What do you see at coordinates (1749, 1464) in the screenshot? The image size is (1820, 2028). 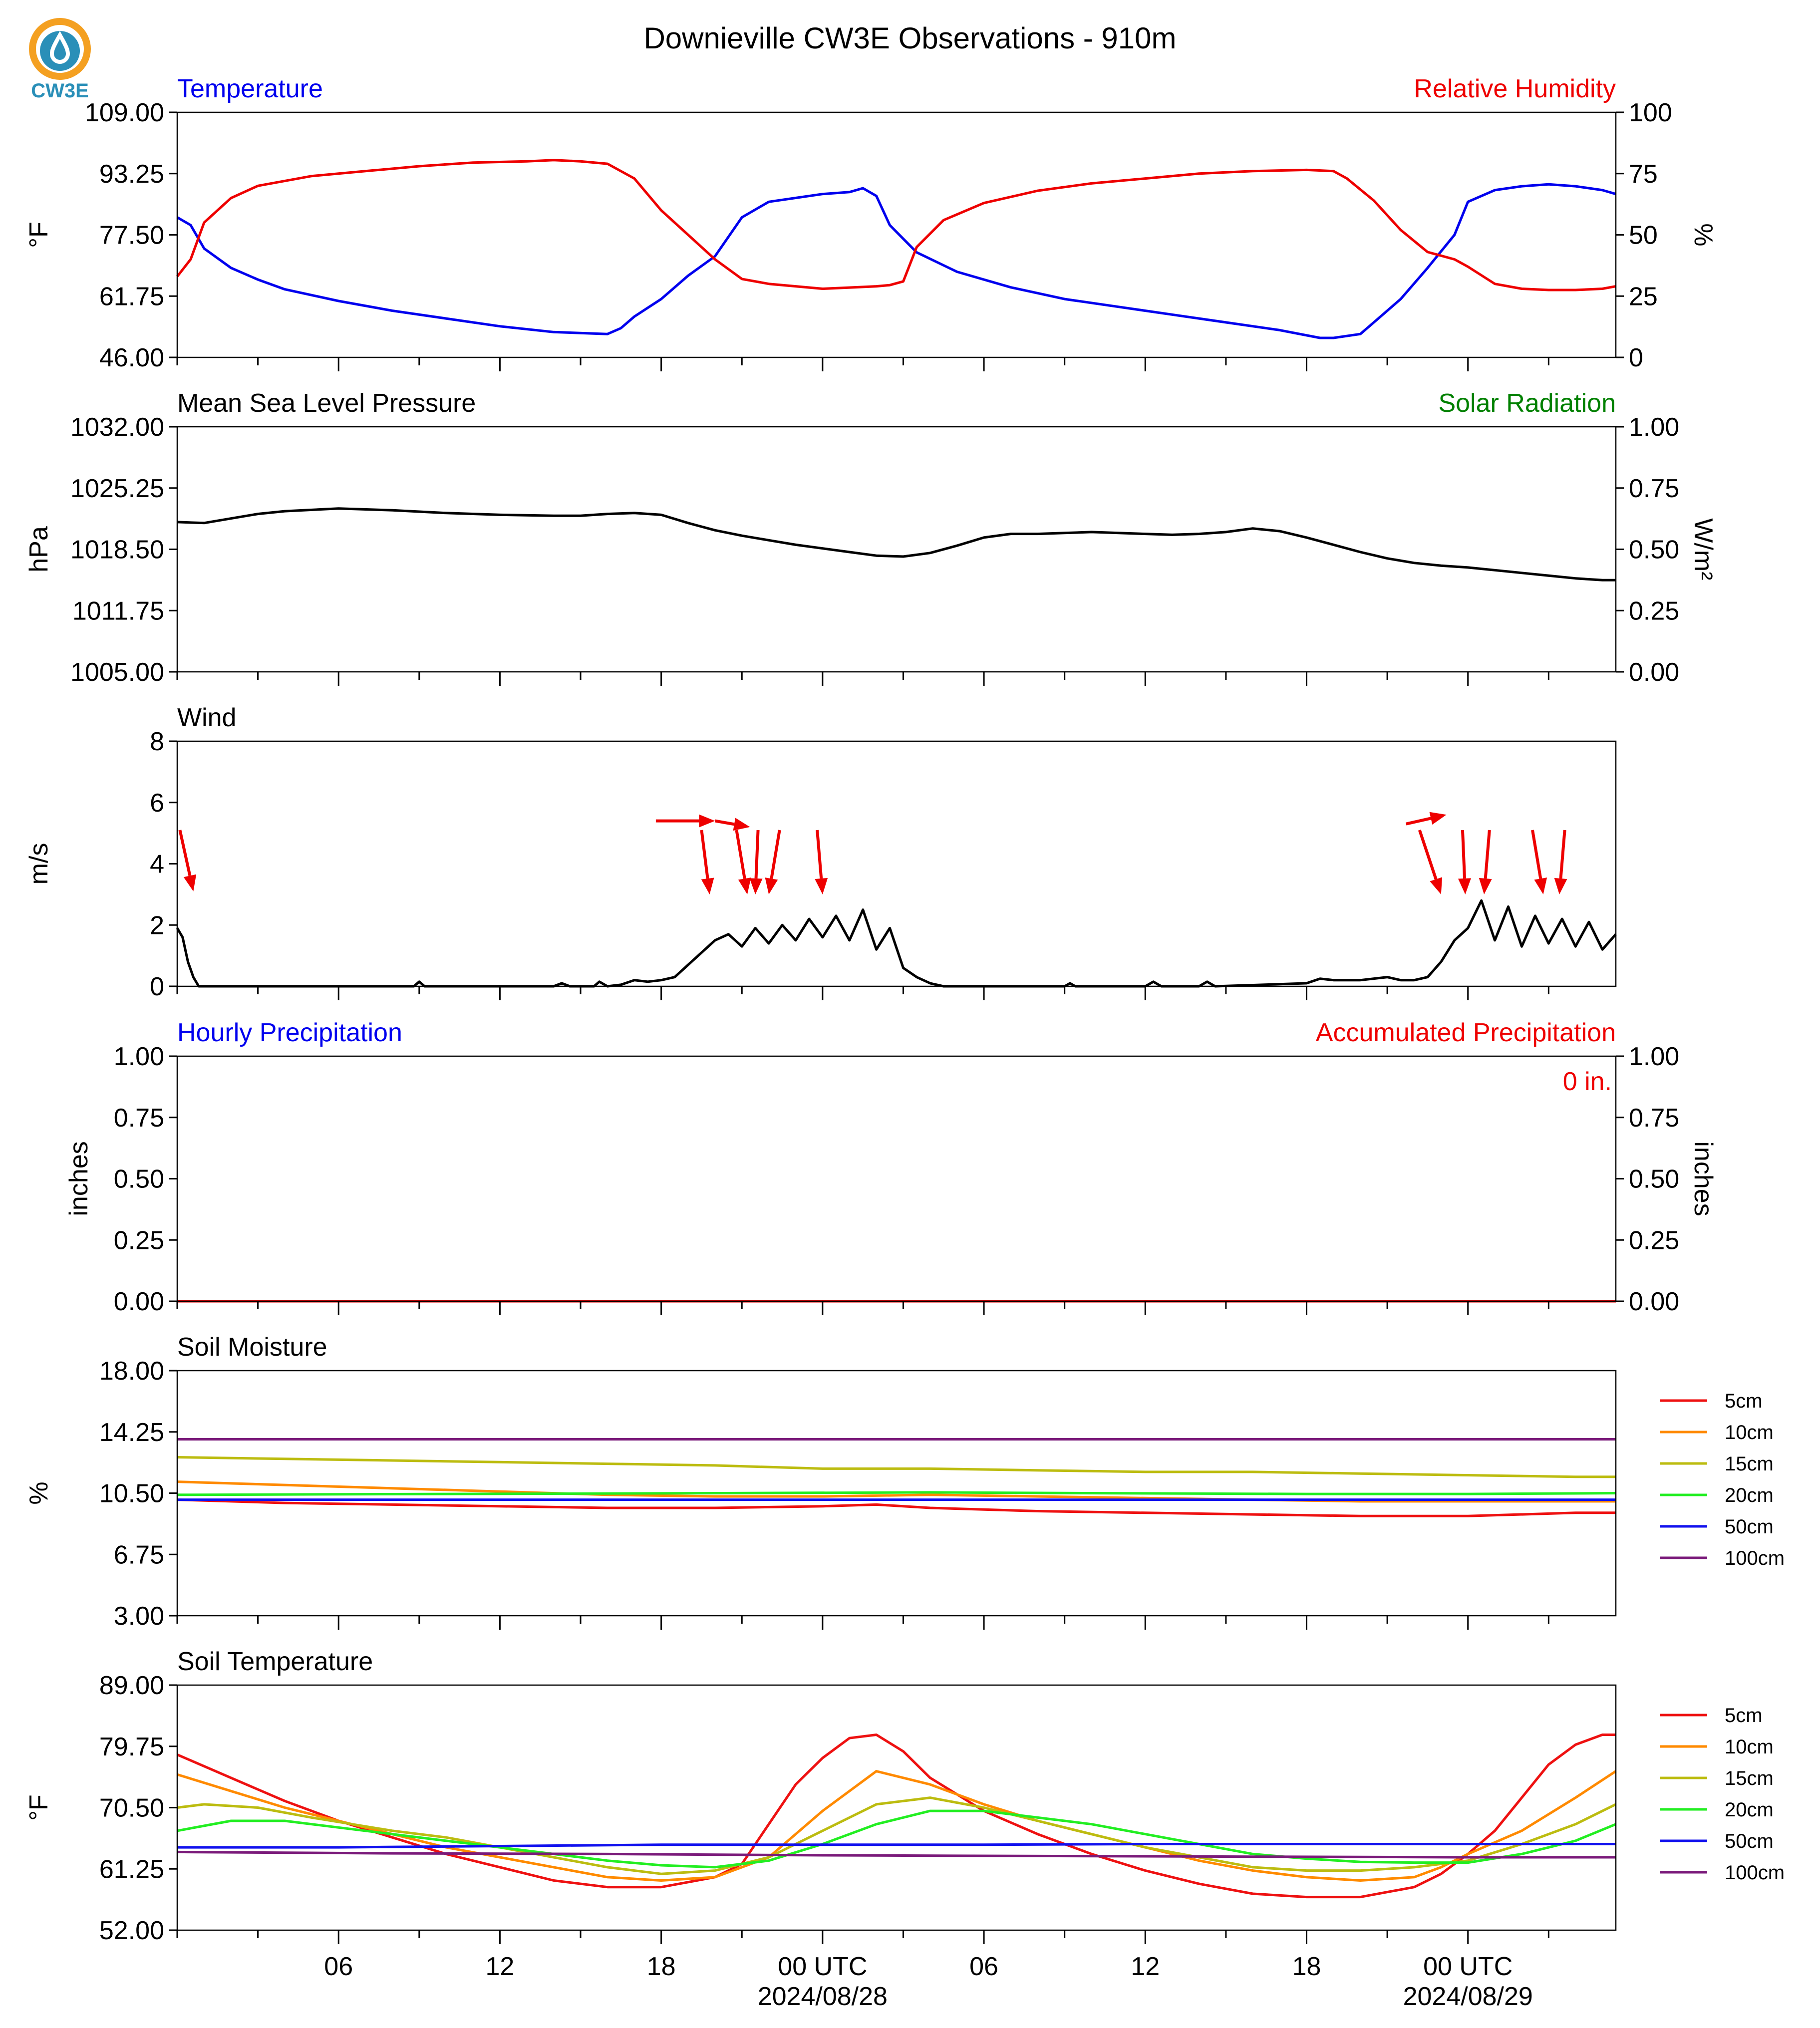 I see `legend-label: 15cm` at bounding box center [1749, 1464].